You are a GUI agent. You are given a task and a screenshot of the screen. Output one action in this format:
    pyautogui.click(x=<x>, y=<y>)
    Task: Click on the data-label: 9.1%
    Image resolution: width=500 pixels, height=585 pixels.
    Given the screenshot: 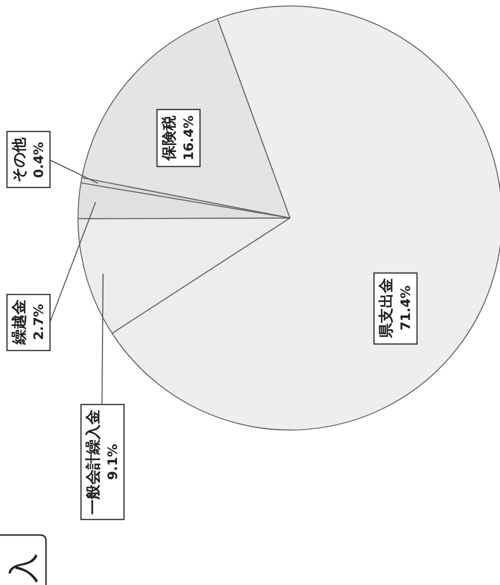 What is the action you would take?
    pyautogui.click(x=113, y=462)
    